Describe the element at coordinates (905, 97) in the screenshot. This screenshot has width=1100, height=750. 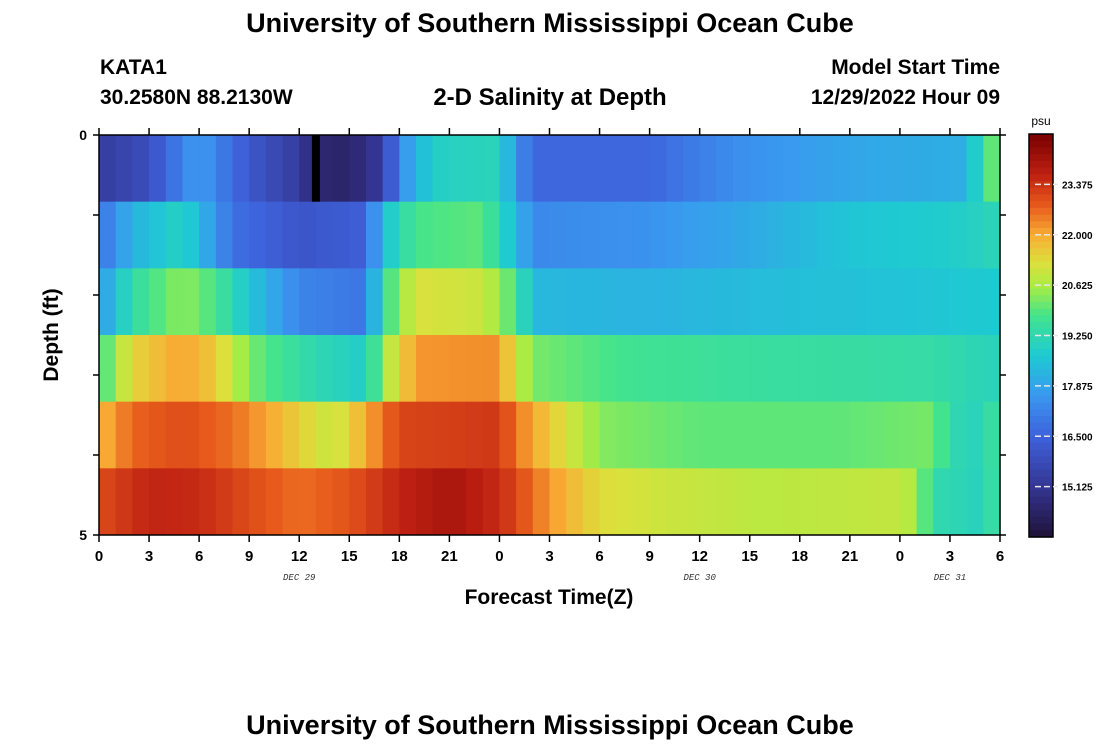
I see `model-start-value: 12/29/2022 Hour 09` at that location.